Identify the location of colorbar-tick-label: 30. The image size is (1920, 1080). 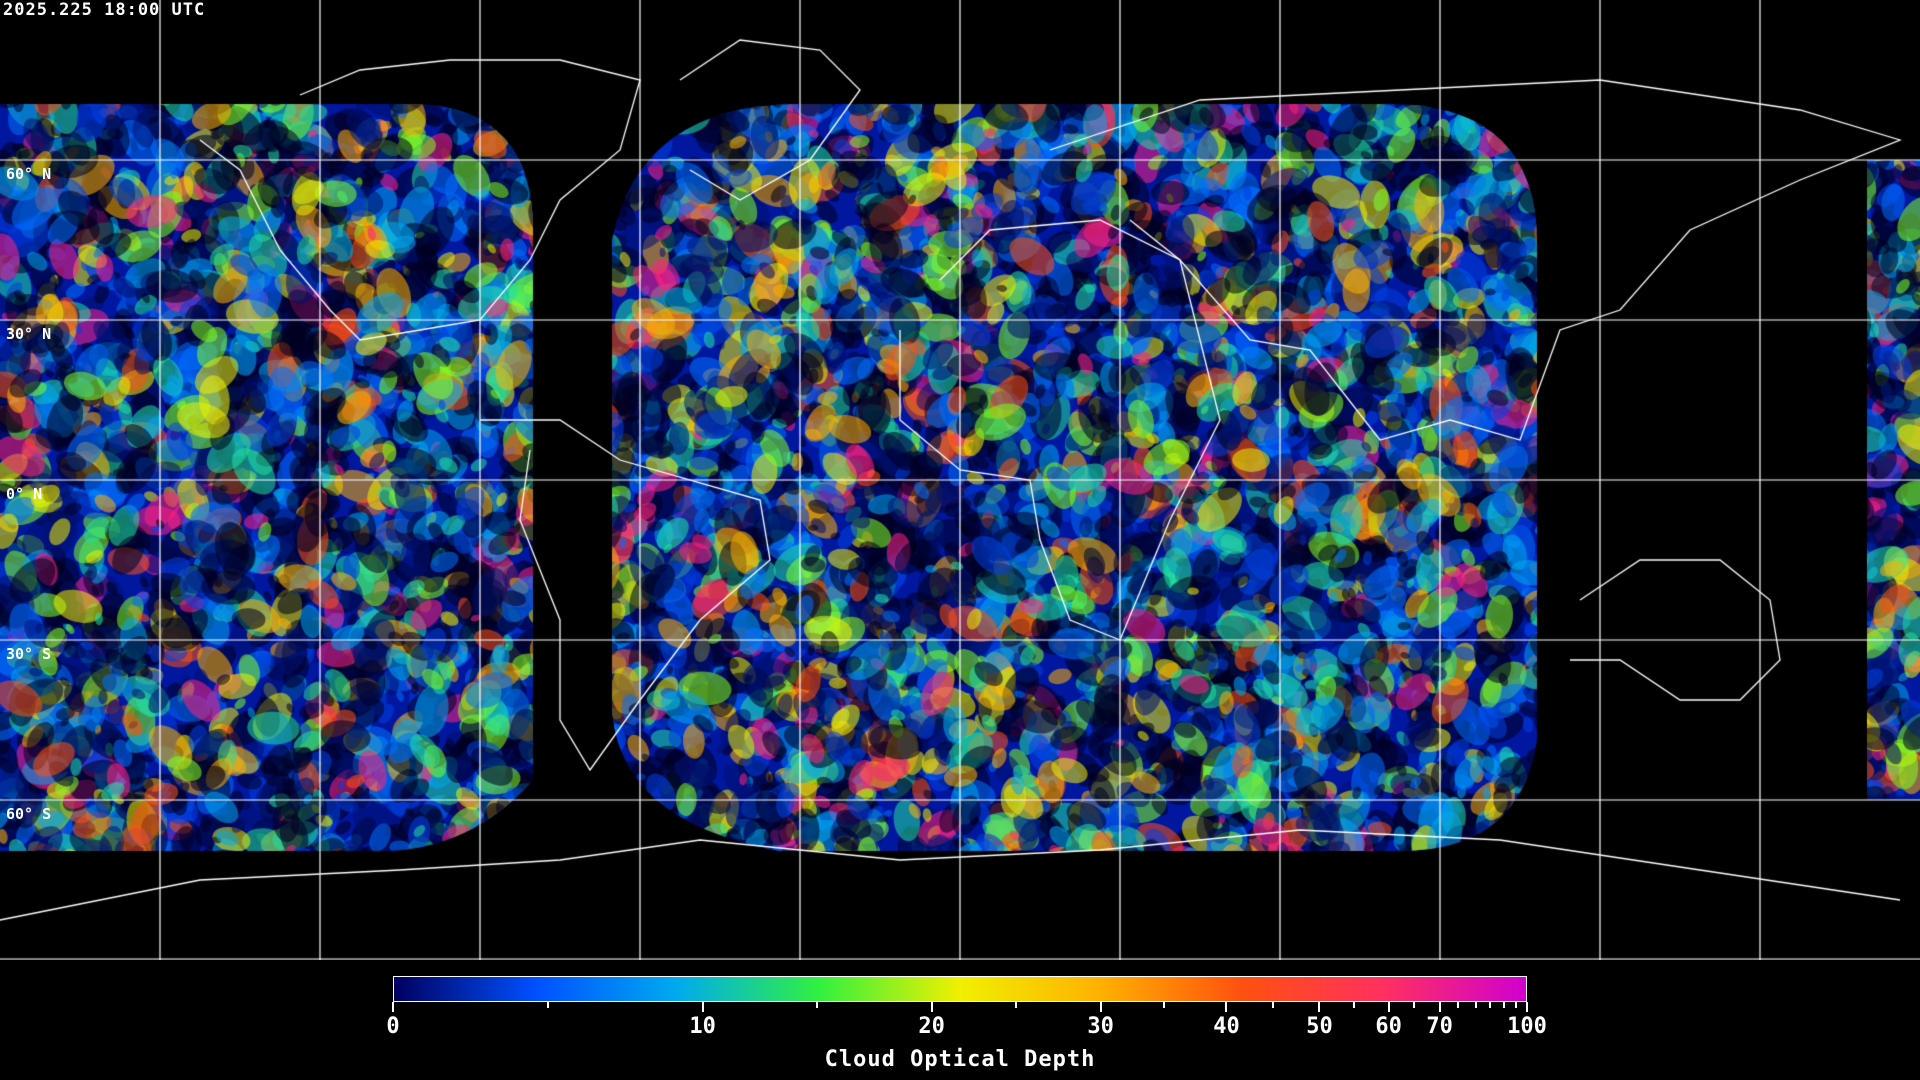
(1100, 1026).